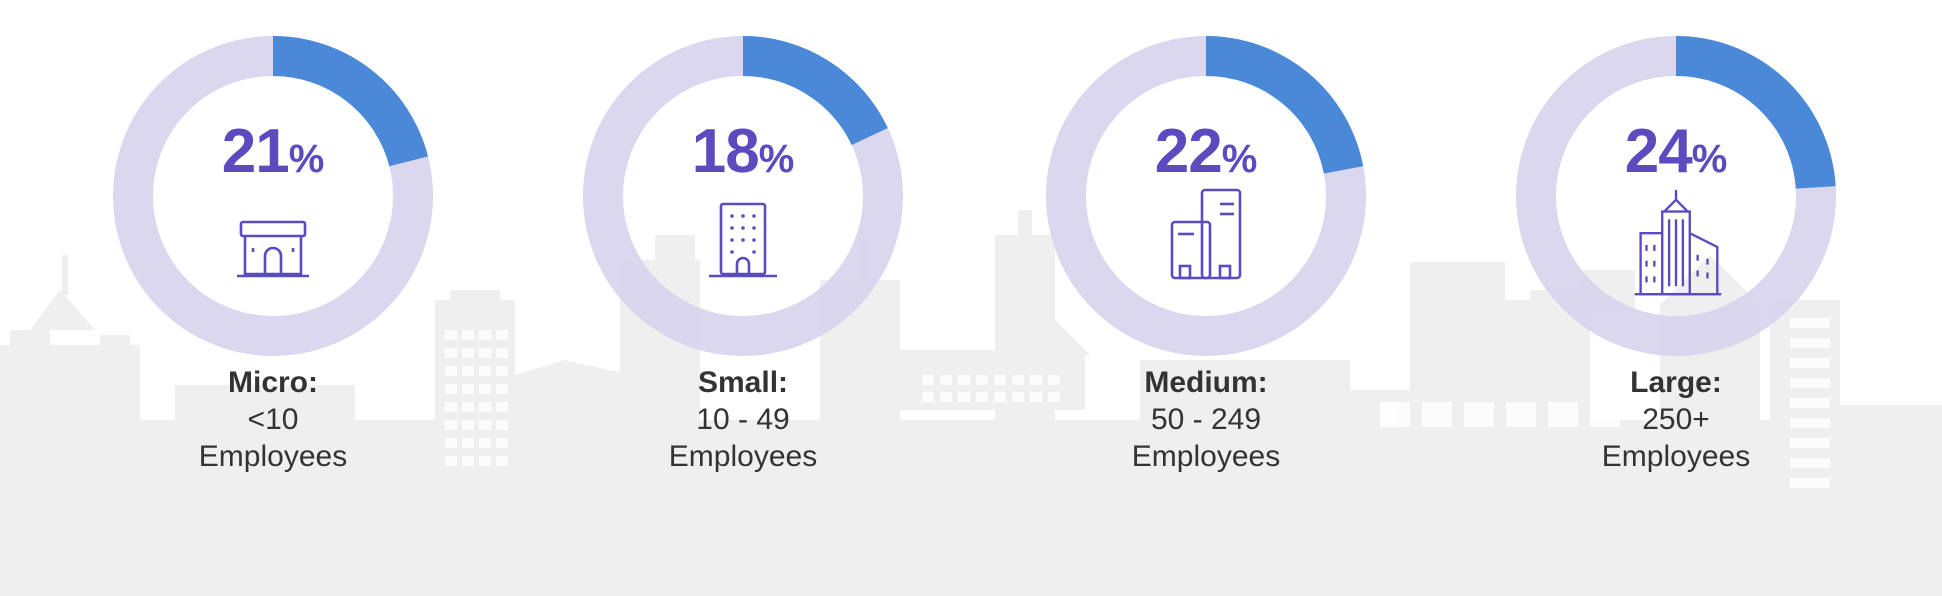 The image size is (1942, 596). Describe the element at coordinates (725, 151) in the screenshot. I see `percent-value: 18` at that location.